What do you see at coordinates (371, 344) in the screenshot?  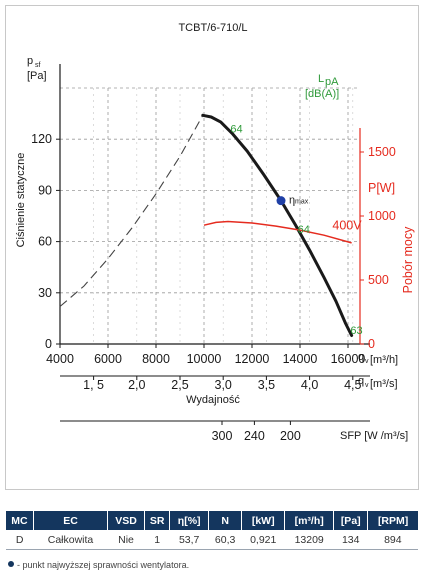 I see `power-tick-label: 0` at bounding box center [371, 344].